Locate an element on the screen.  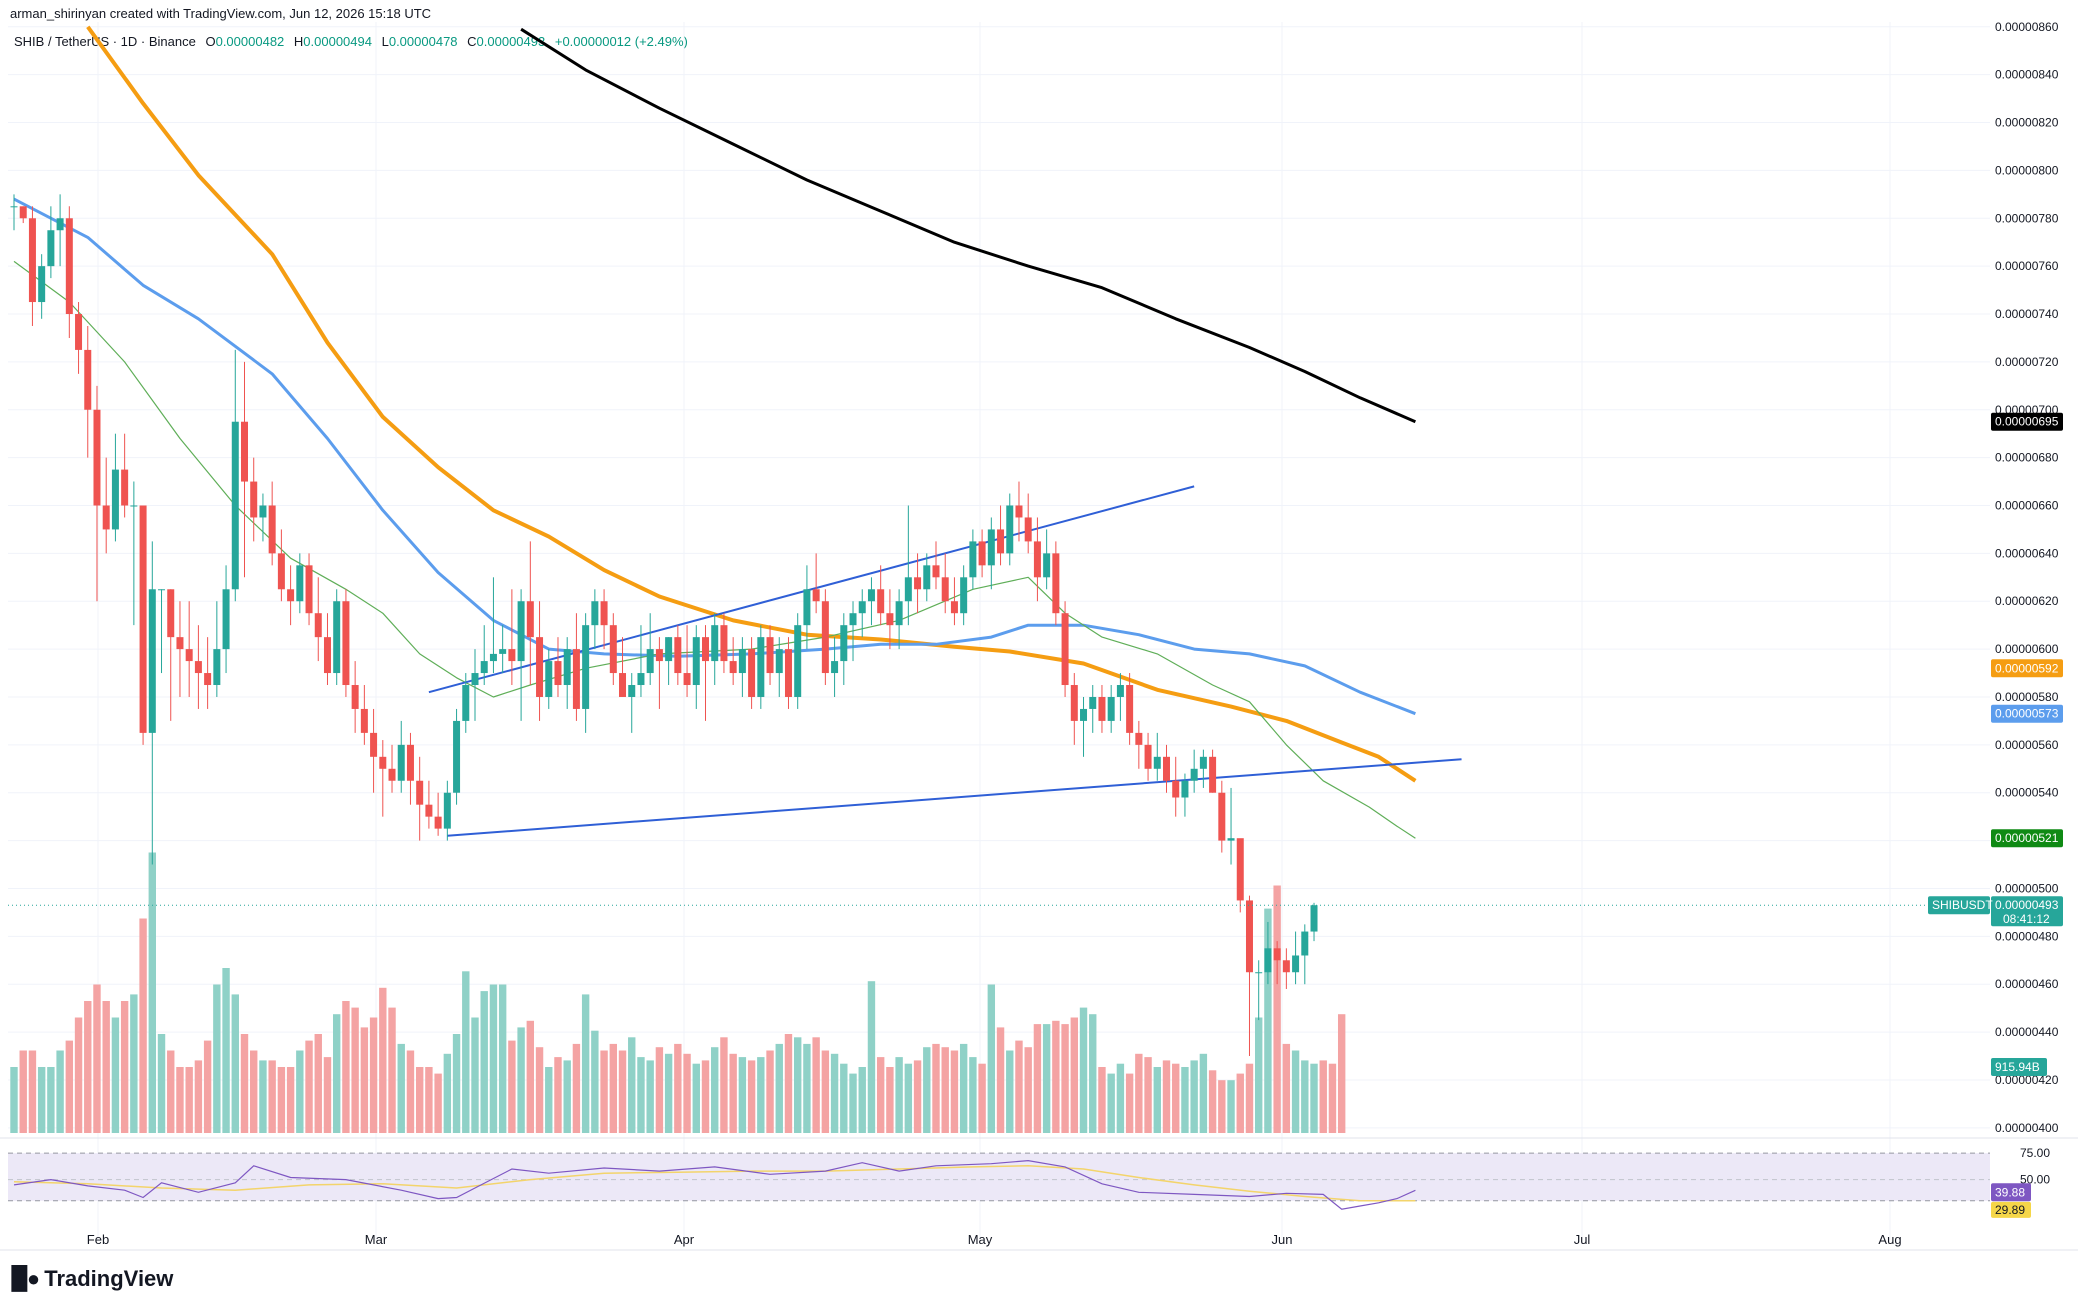
last-price-badge-bg is located at coordinates (2027, 911).